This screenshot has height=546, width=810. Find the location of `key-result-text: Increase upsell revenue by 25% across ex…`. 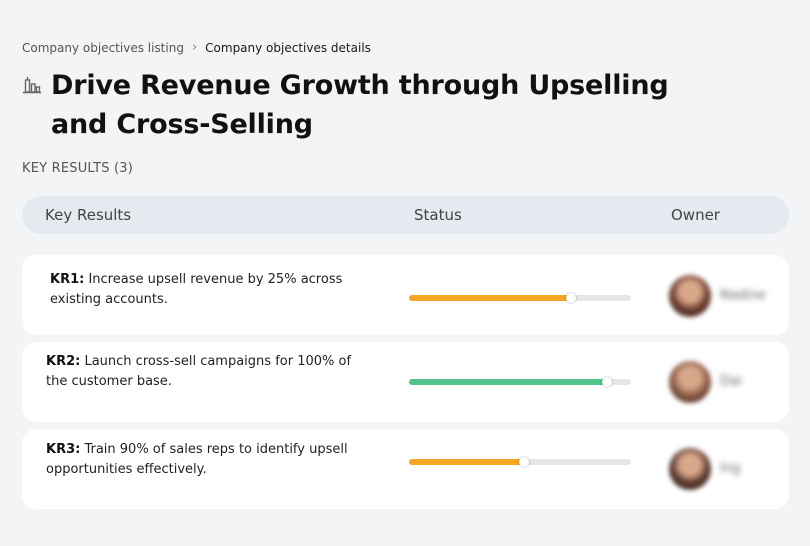

key-result-text: Increase upsell revenue by 25% across ex… is located at coordinates (196, 289).